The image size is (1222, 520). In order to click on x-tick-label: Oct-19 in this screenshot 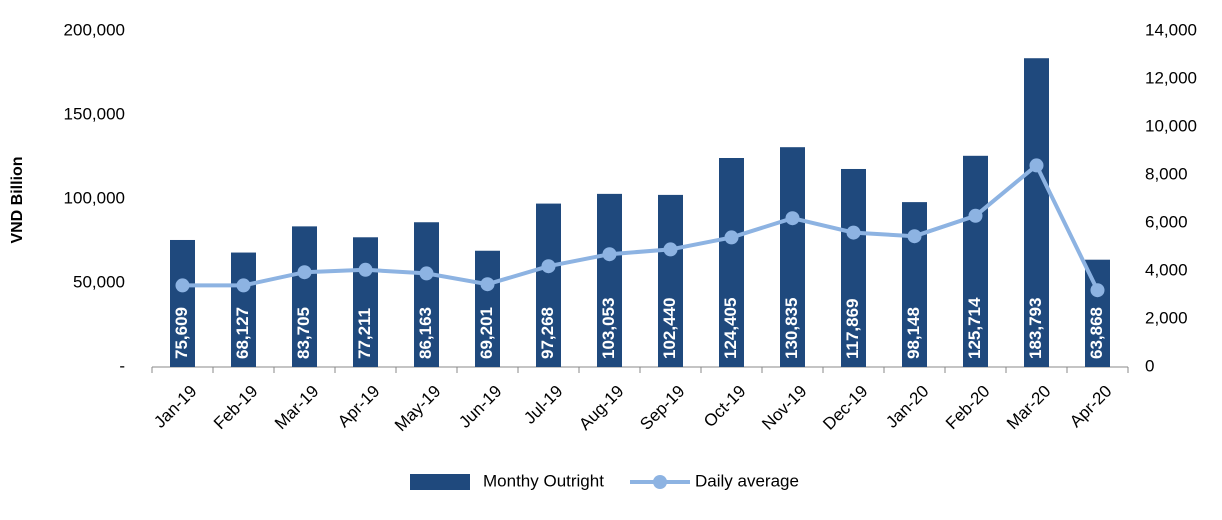, I will do `click(725, 407)`.